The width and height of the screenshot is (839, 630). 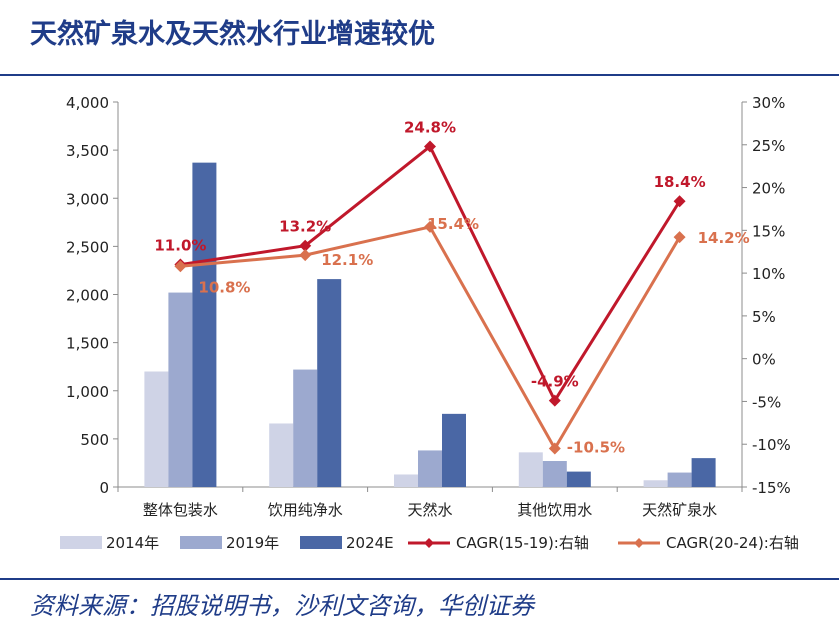 I want to click on bar-2019年-其他饮用水, so click(x=554, y=474).